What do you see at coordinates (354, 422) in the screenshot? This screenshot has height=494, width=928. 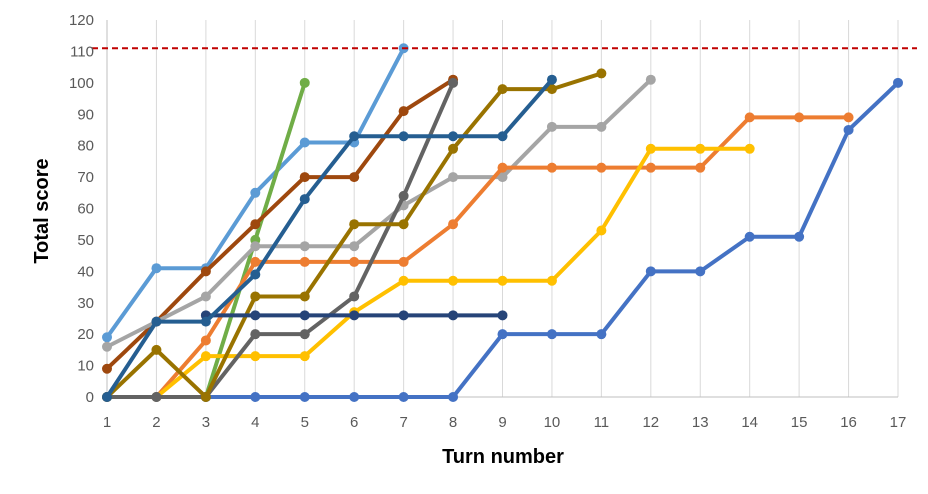 I see `x-tick-label: 6` at bounding box center [354, 422].